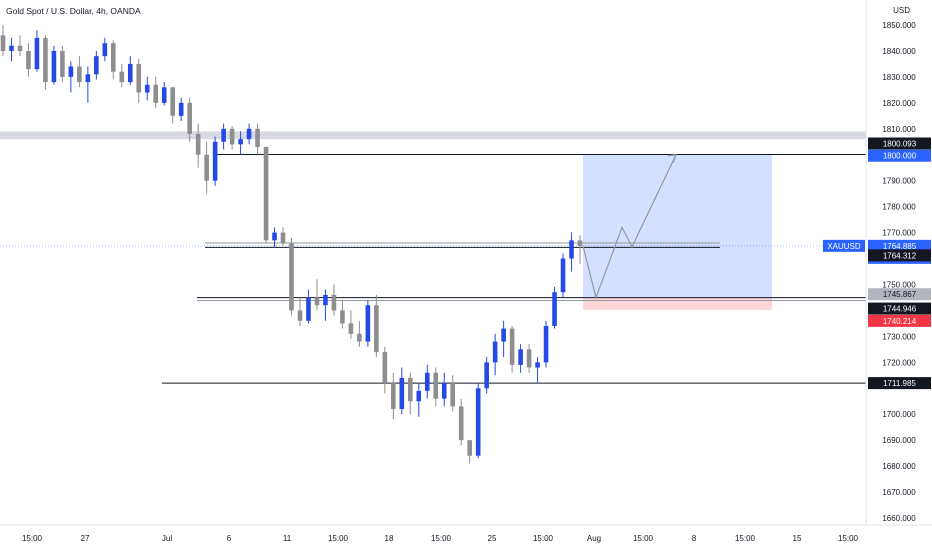 This screenshot has height=550, width=932. I want to click on projection-path, so click(629, 227).